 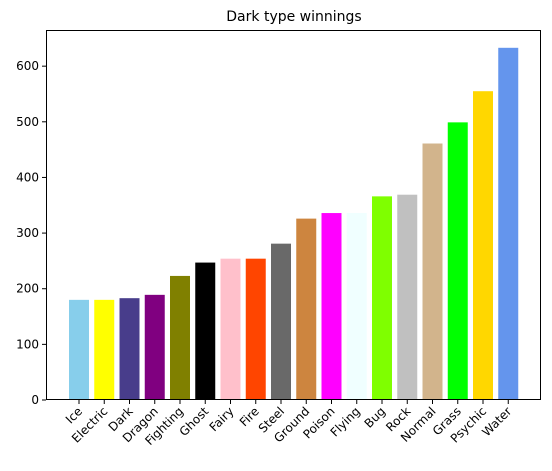 I want to click on bar-dragon, so click(x=154, y=347).